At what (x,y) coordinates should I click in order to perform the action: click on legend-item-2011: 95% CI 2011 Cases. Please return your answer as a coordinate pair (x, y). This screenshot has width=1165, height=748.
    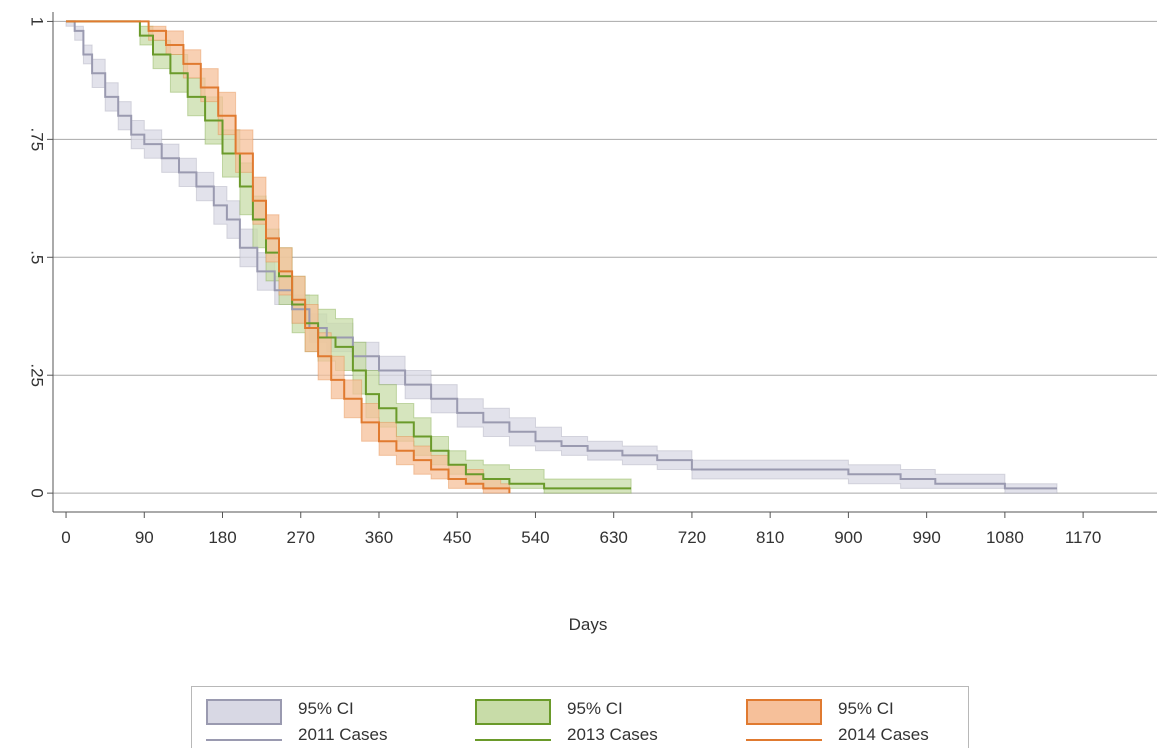
    Looking at the image, I should click on (321, 721).